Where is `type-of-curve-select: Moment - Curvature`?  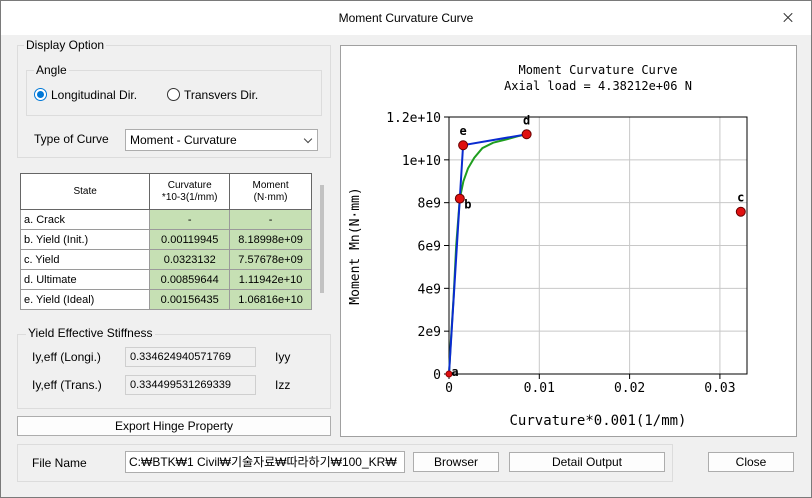
type-of-curve-select: Moment - Curvature is located at coordinates (221, 140).